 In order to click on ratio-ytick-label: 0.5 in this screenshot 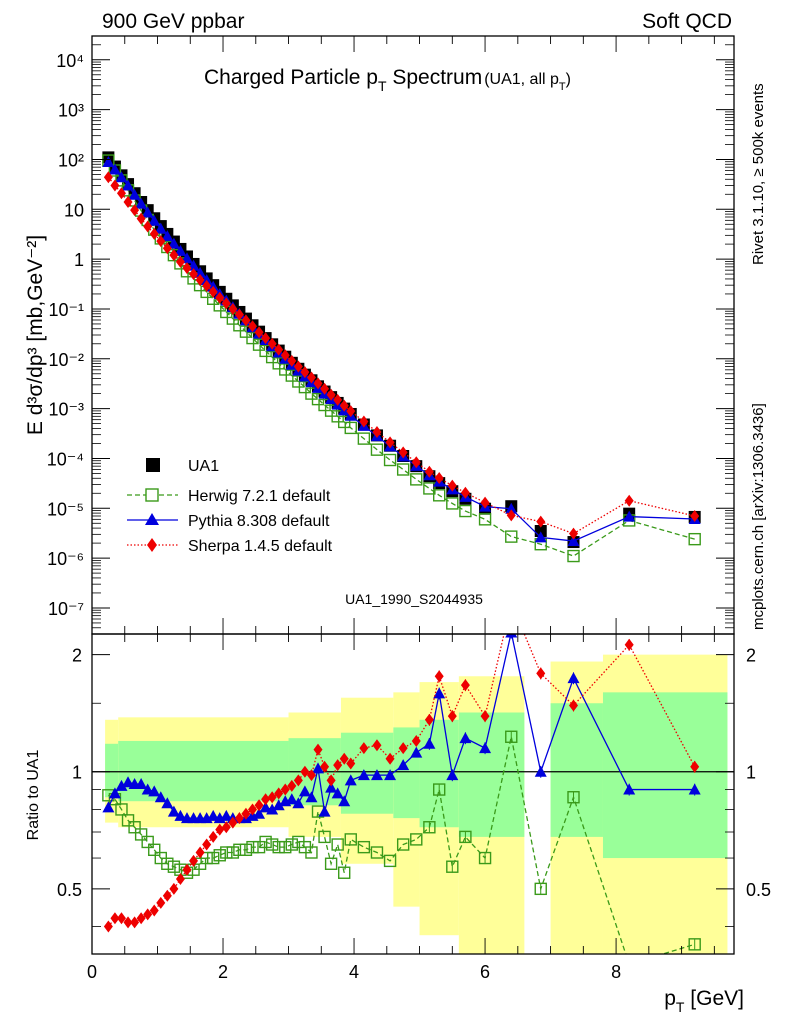, I will do `click(69, 890)`.